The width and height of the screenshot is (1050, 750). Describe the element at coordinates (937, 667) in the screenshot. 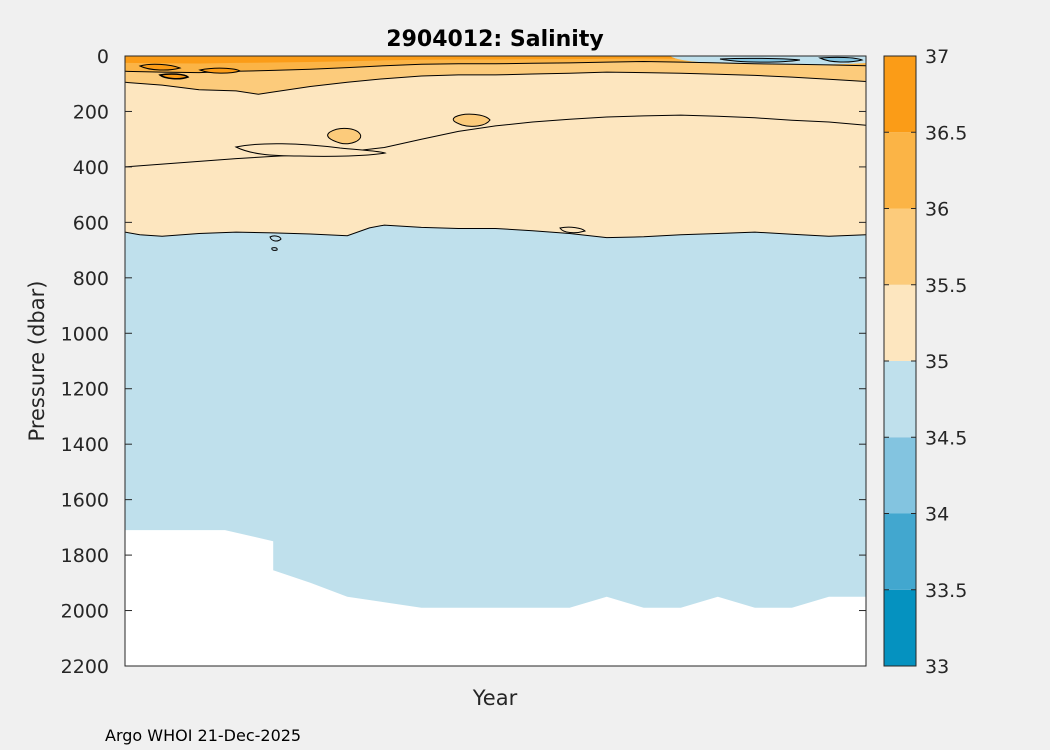

I see `colorbar-tick-label: 33` at that location.